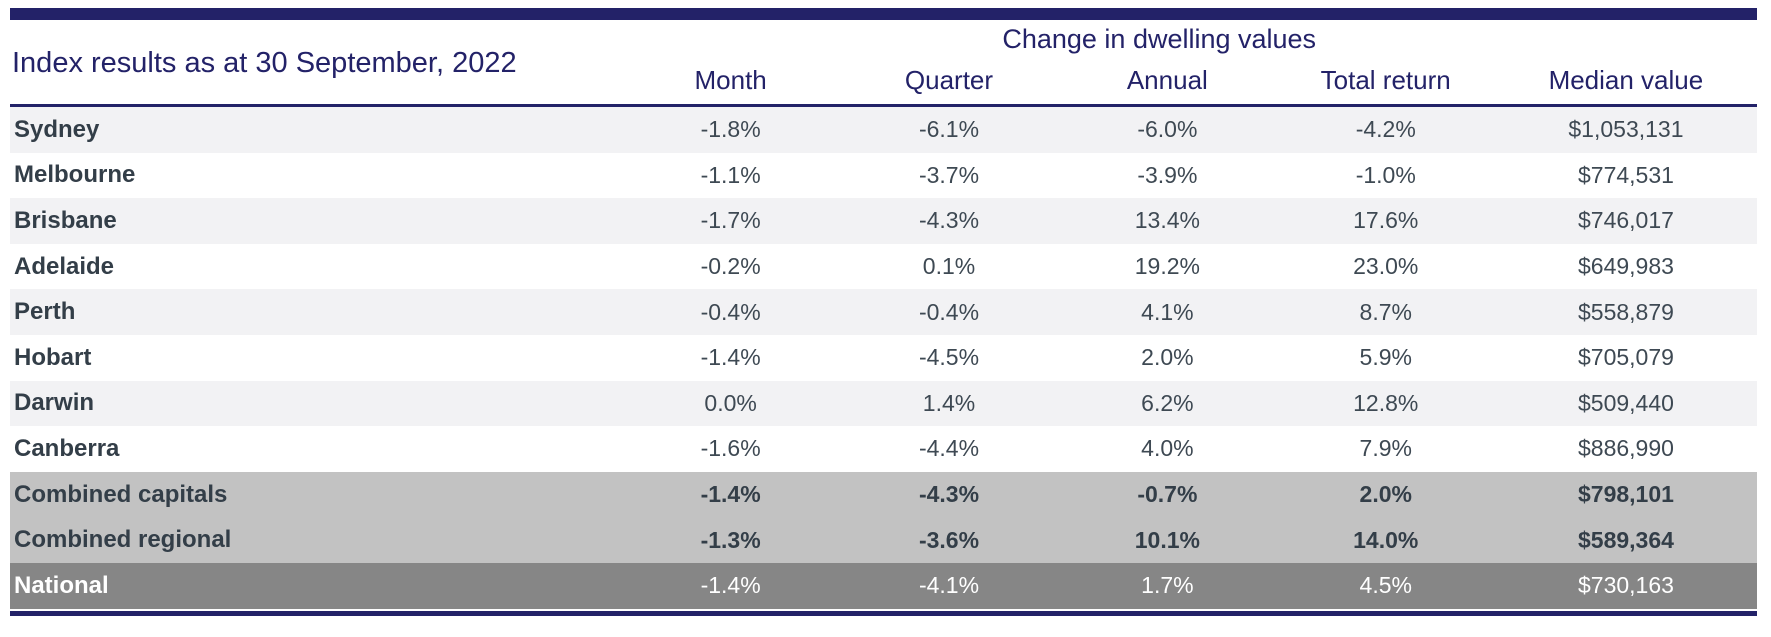  I want to click on cell-quarter: -6.1%, so click(949, 129).